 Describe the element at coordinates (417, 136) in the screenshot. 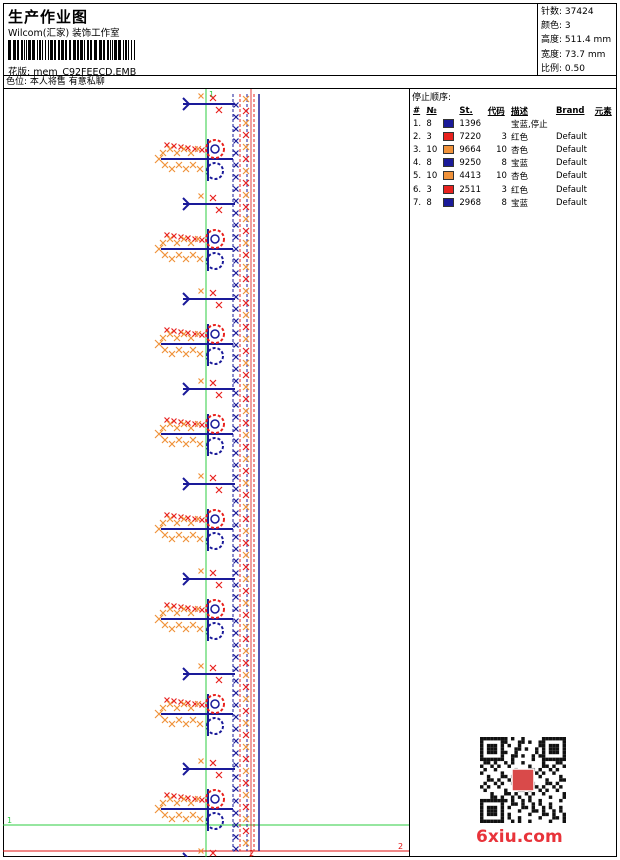

I see `cell-idx: 2.` at that location.